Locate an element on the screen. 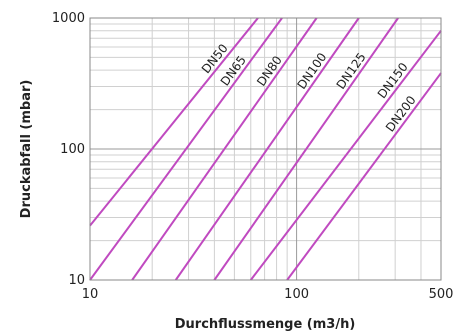 This screenshot has height=334, width=461. y-tick-labels: 10 100 1000 is located at coordinates (68, 149).